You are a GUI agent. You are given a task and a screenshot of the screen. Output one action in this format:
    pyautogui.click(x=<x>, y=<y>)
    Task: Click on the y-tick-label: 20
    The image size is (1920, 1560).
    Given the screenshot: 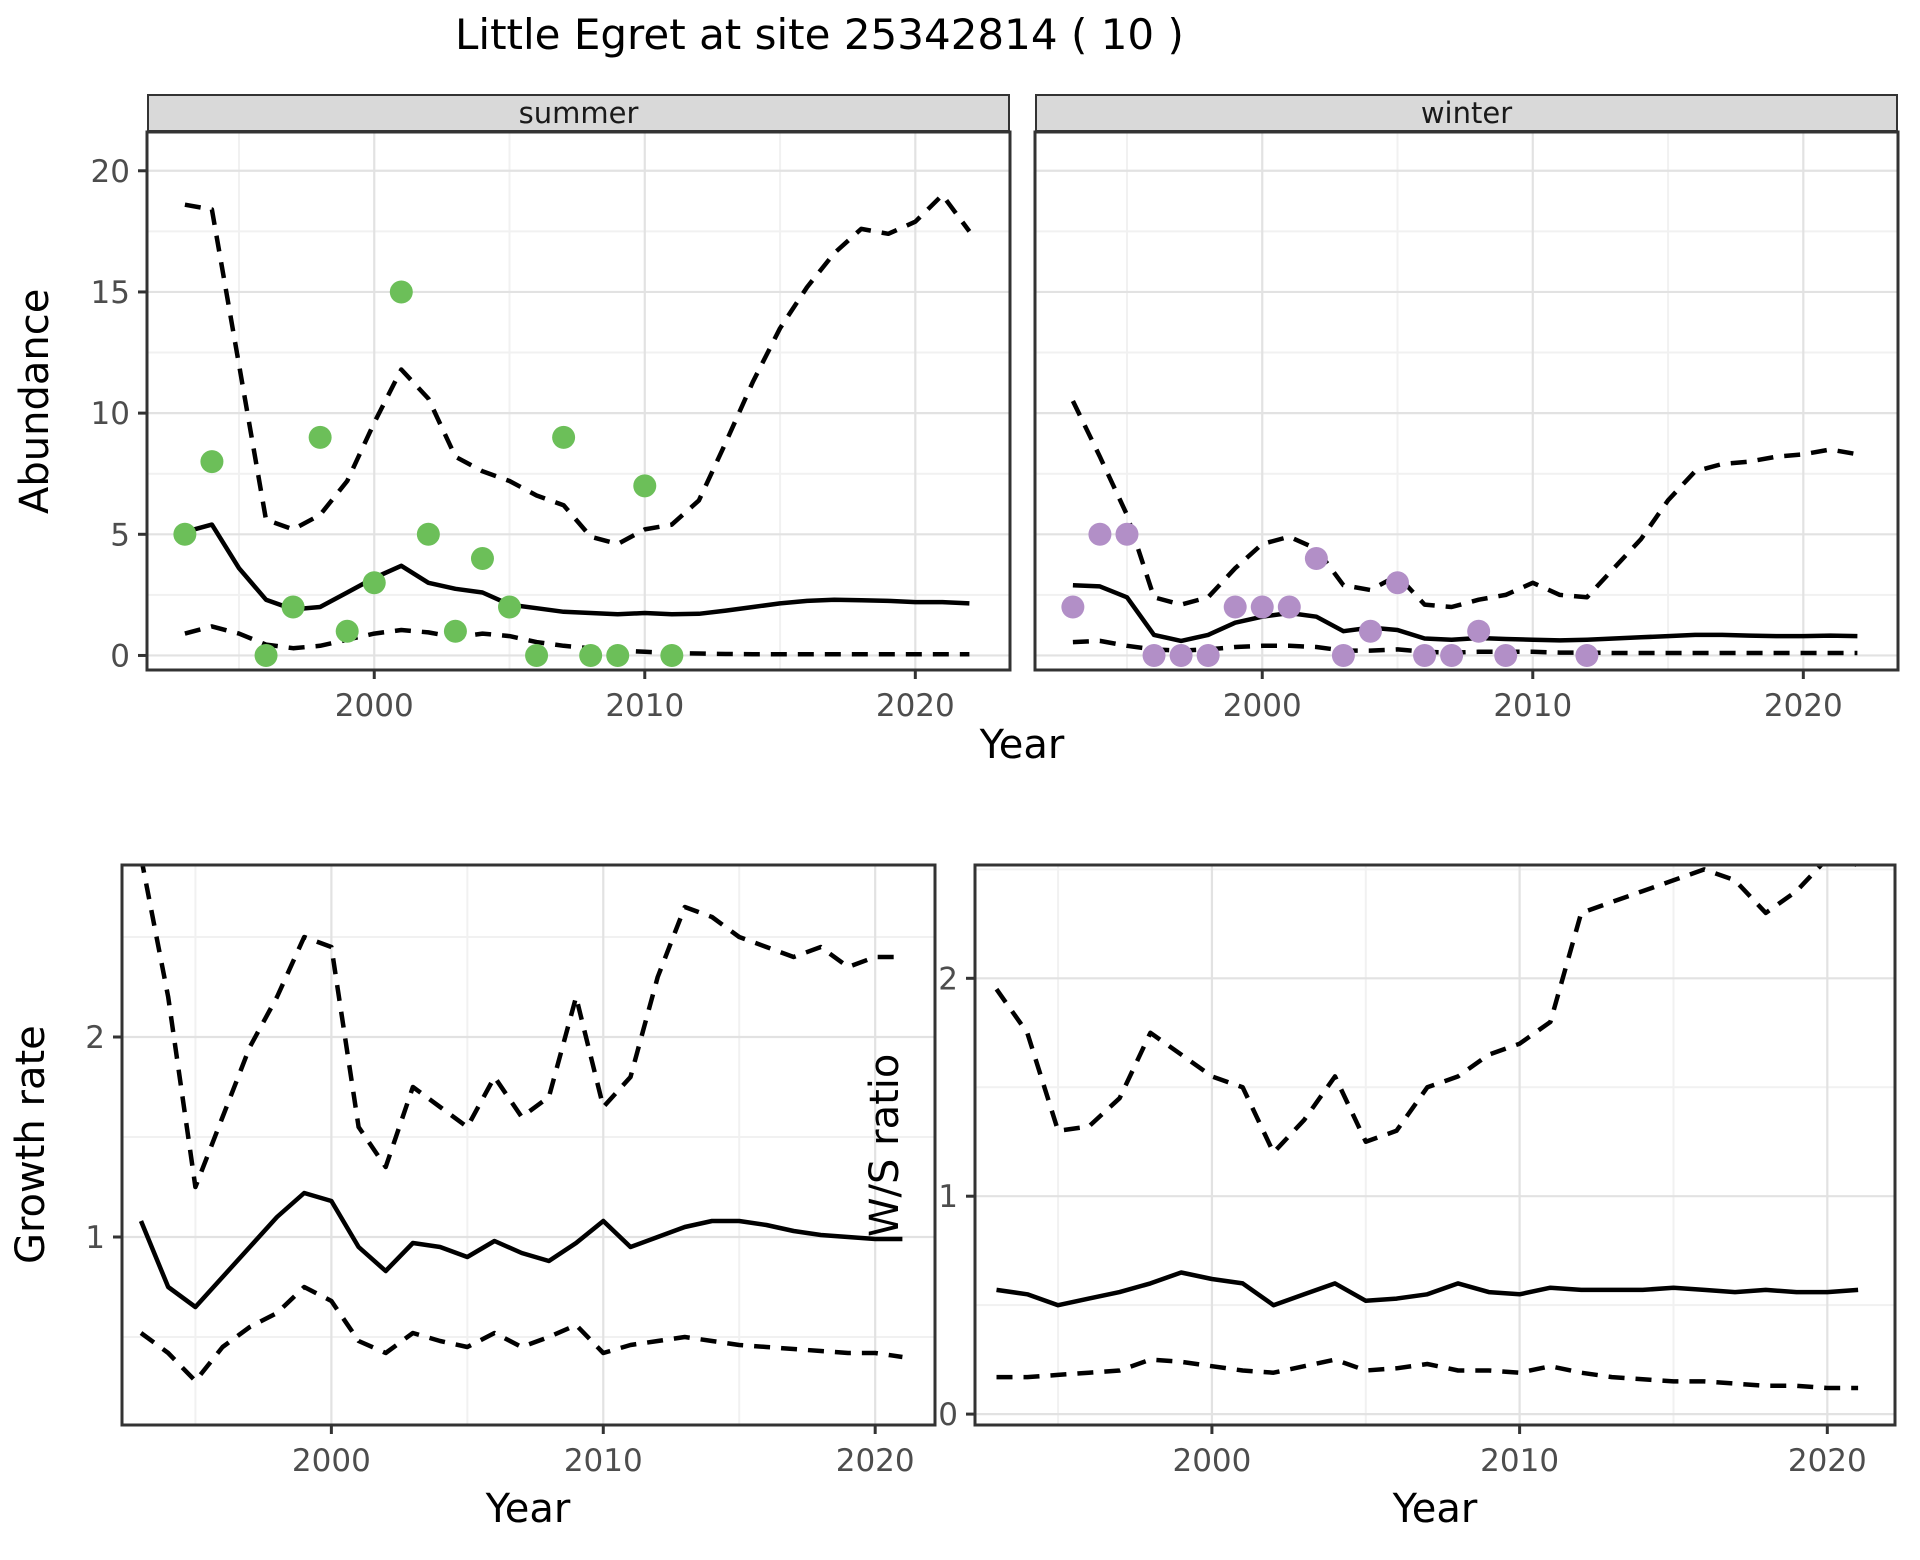 What is the action you would take?
    pyautogui.click(x=110, y=172)
    